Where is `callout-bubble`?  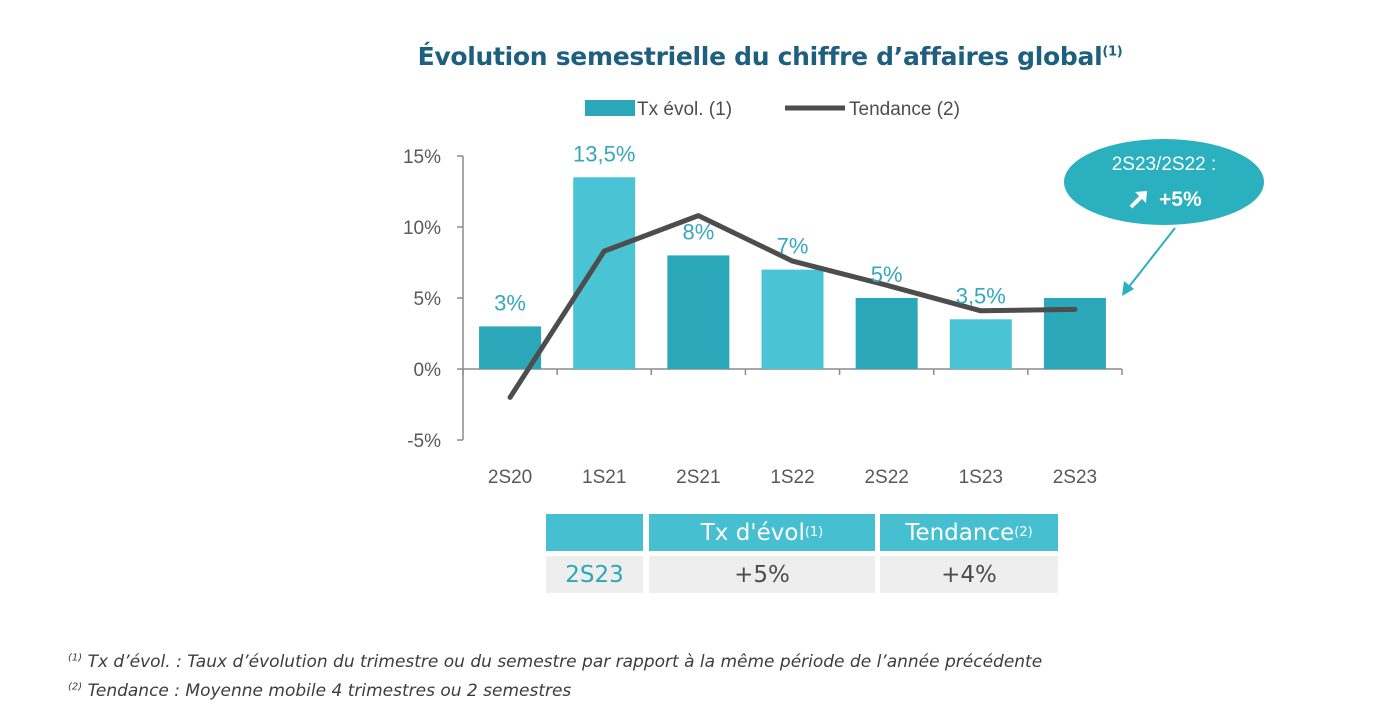
callout-bubble is located at coordinates (1164, 182).